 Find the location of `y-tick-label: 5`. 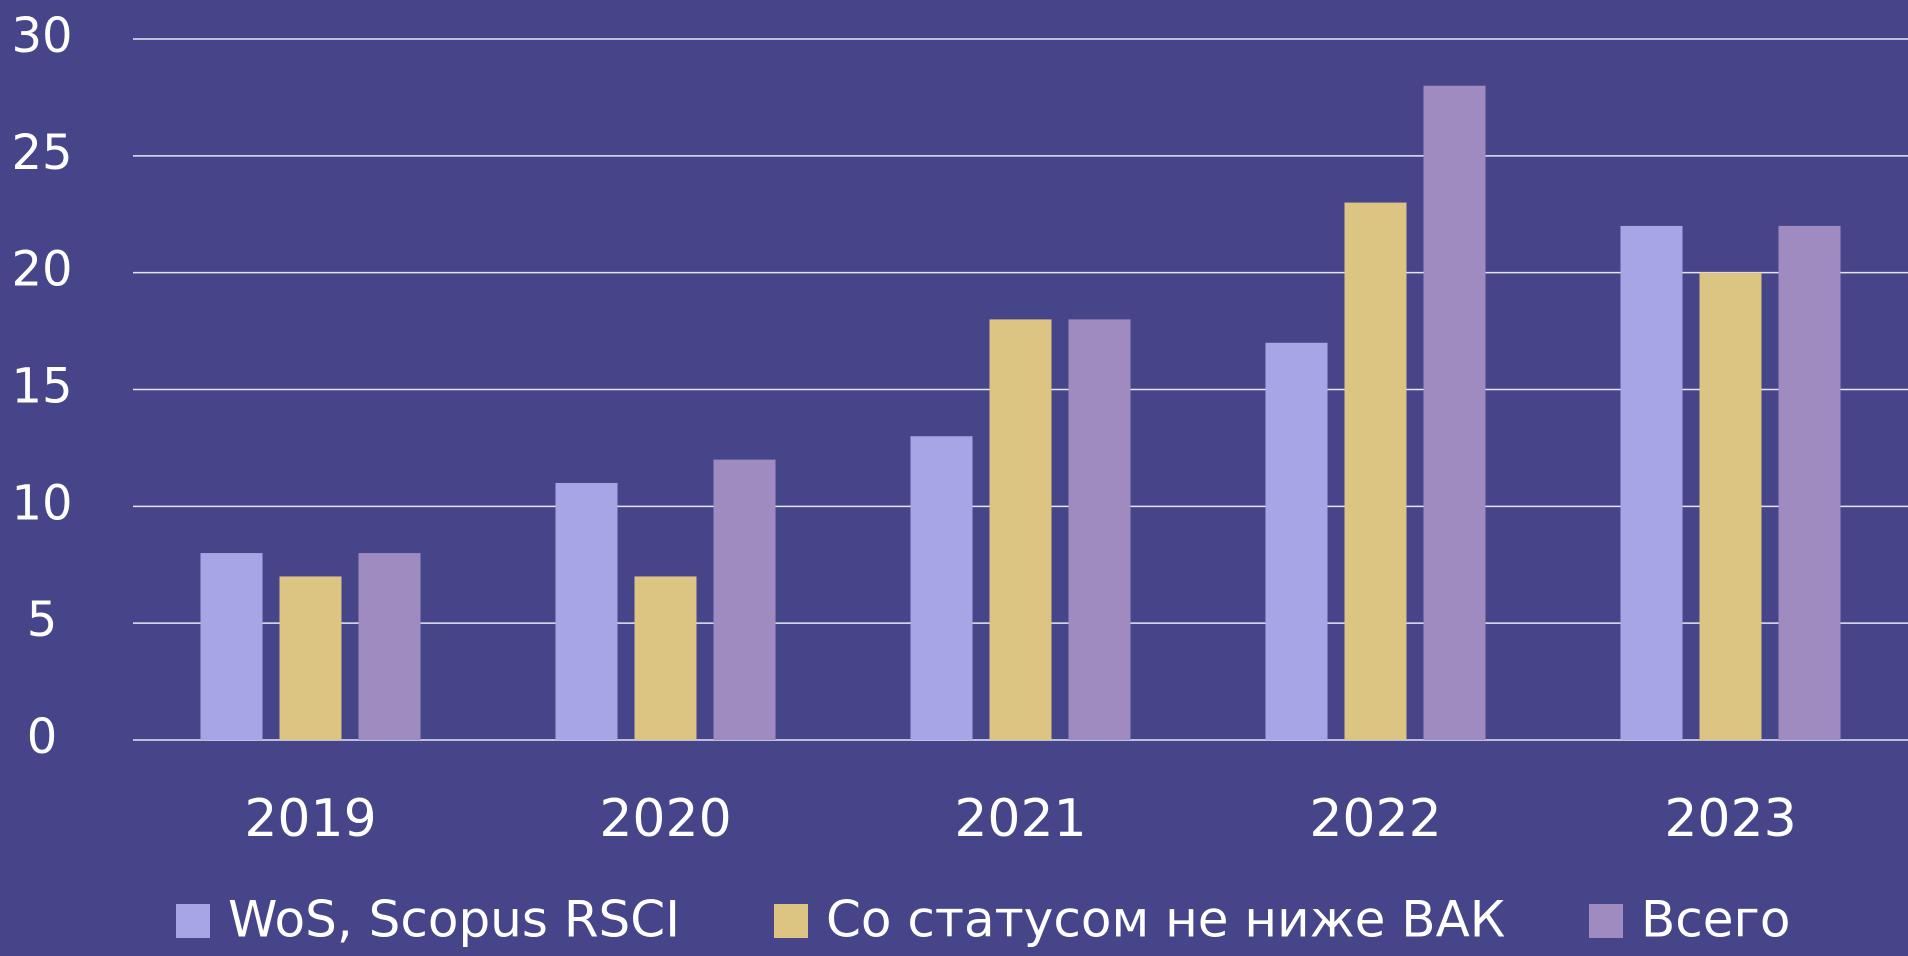

y-tick-label: 5 is located at coordinates (42, 620).